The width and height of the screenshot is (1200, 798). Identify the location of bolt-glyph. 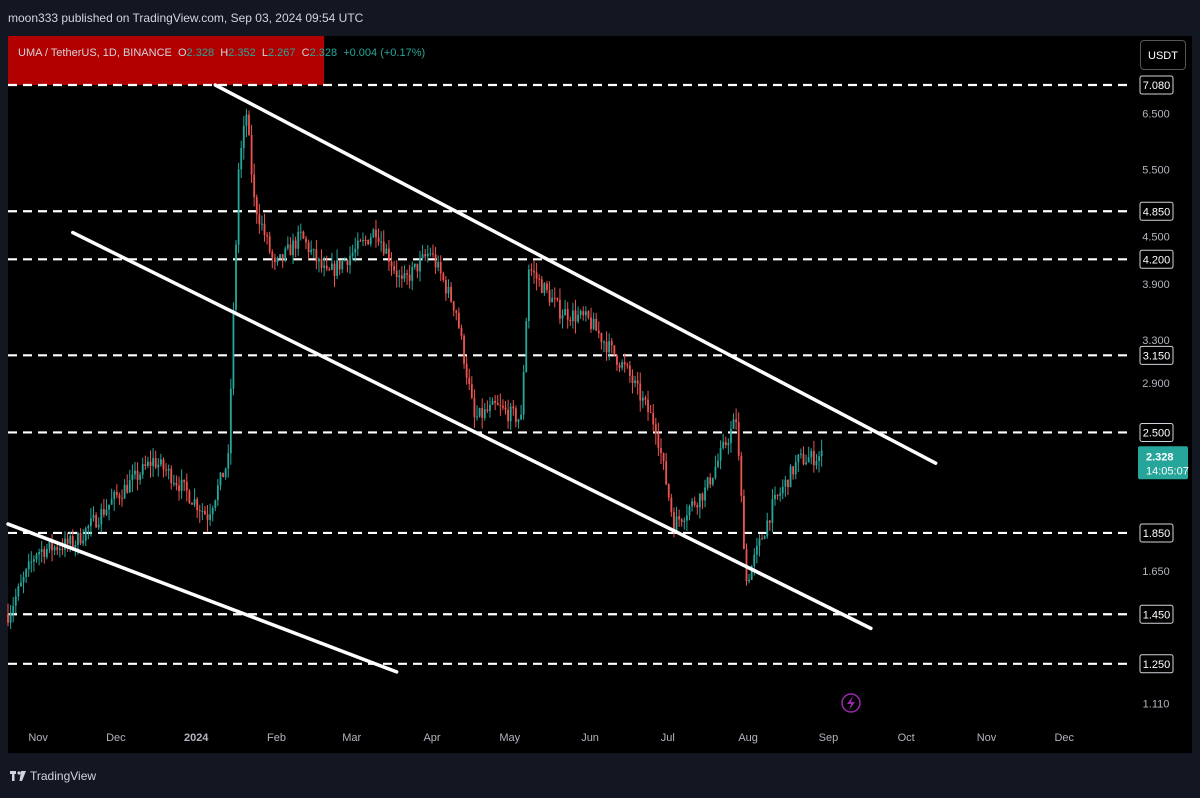
(851, 703).